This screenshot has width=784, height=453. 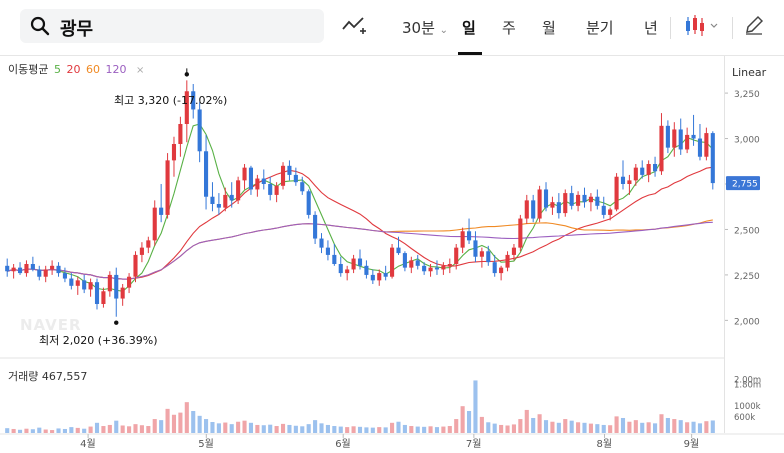 I want to click on period-week: 주, so click(x=509, y=28).